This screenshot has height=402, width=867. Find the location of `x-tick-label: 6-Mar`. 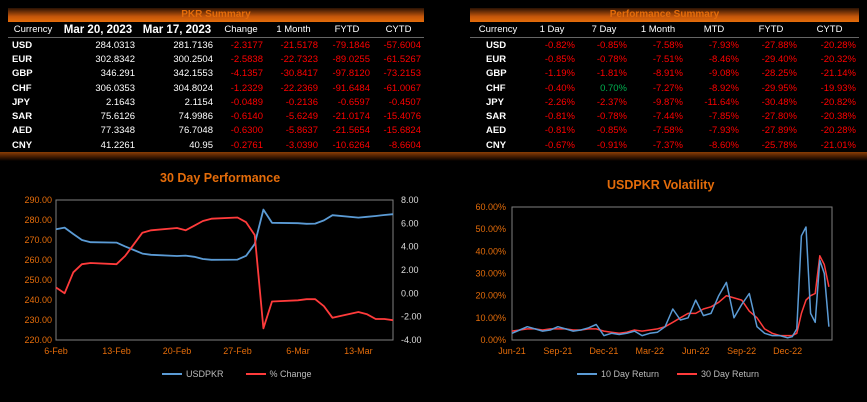

x-tick-label: 6-Mar is located at coordinates (298, 351).